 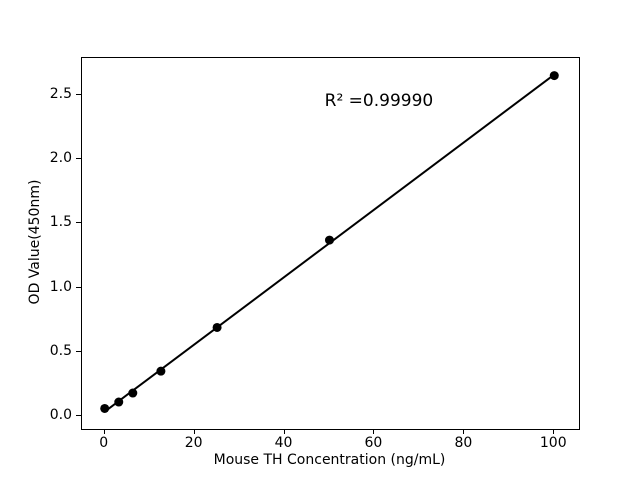 What do you see at coordinates (193, 443) in the screenshot?
I see `x-tick-label: 20` at bounding box center [193, 443].